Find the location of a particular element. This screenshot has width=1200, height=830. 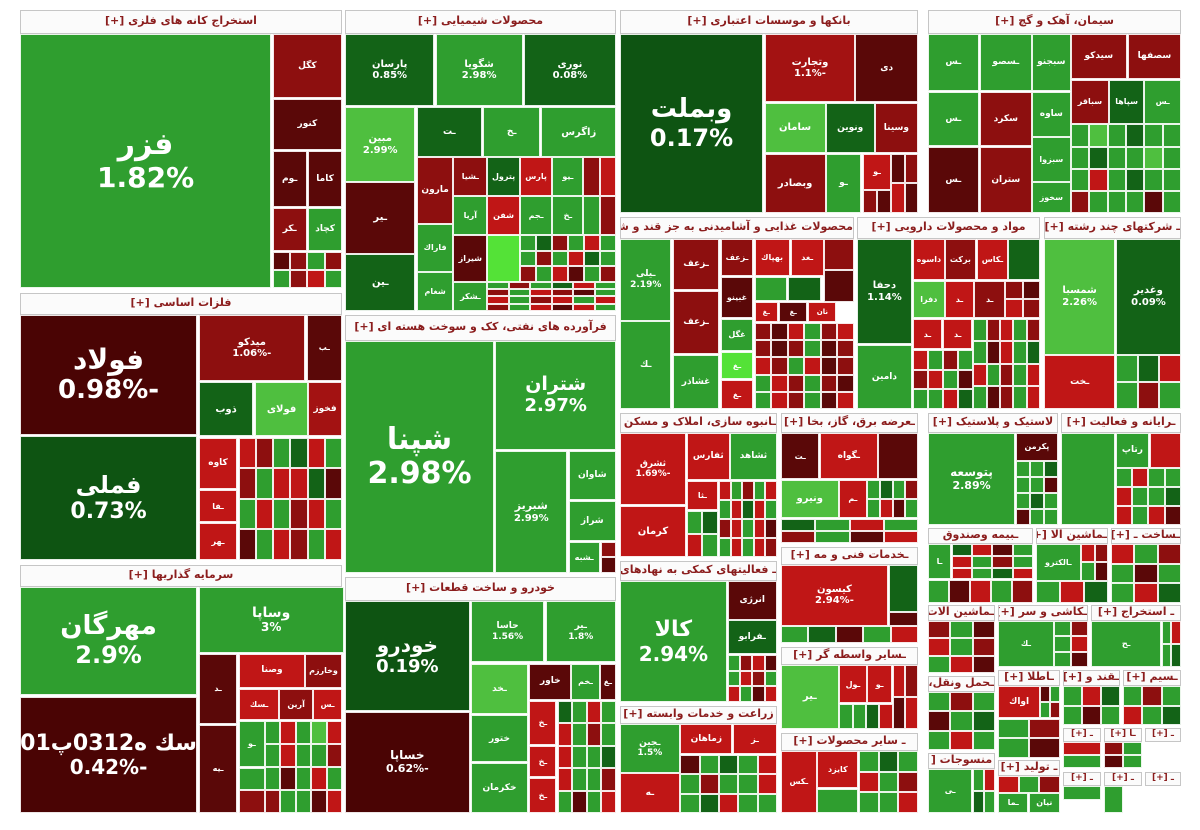

treemap-tile-ـخم: ـخم is located at coordinates (585, 681).